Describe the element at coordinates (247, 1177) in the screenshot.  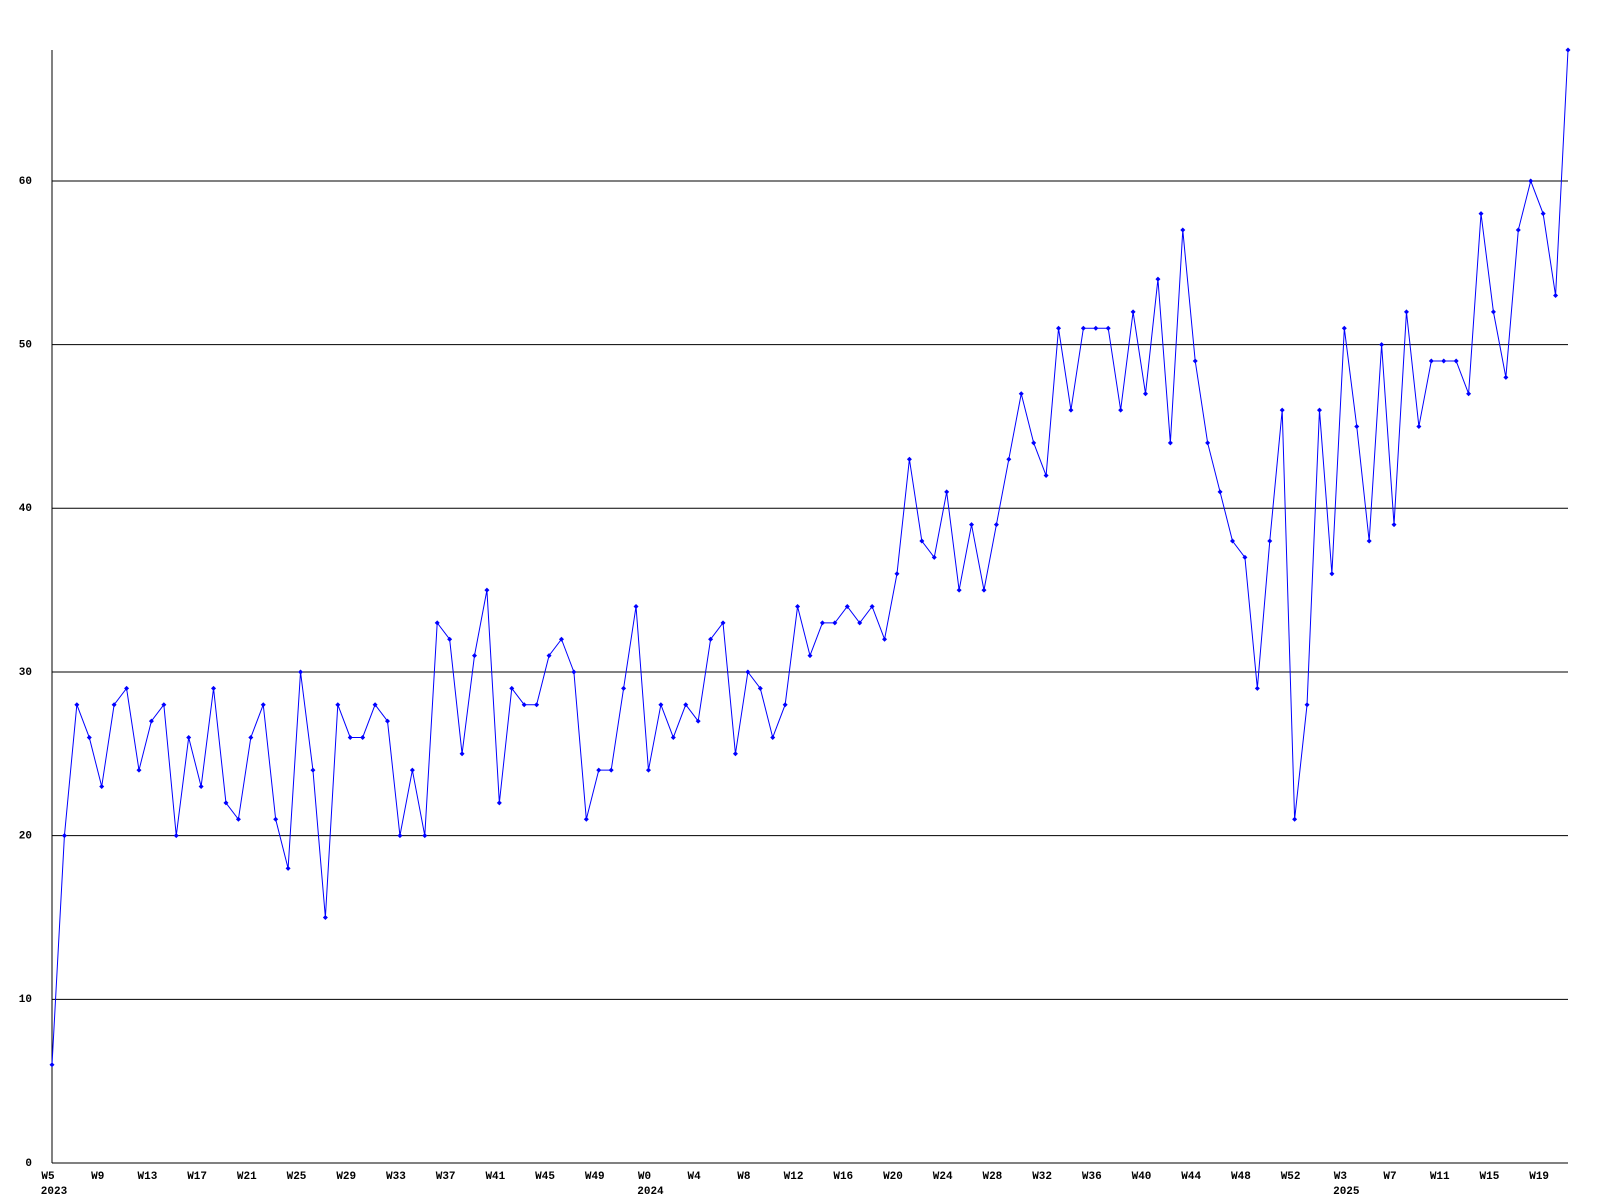
I see `x-tick-label: W21` at that location.